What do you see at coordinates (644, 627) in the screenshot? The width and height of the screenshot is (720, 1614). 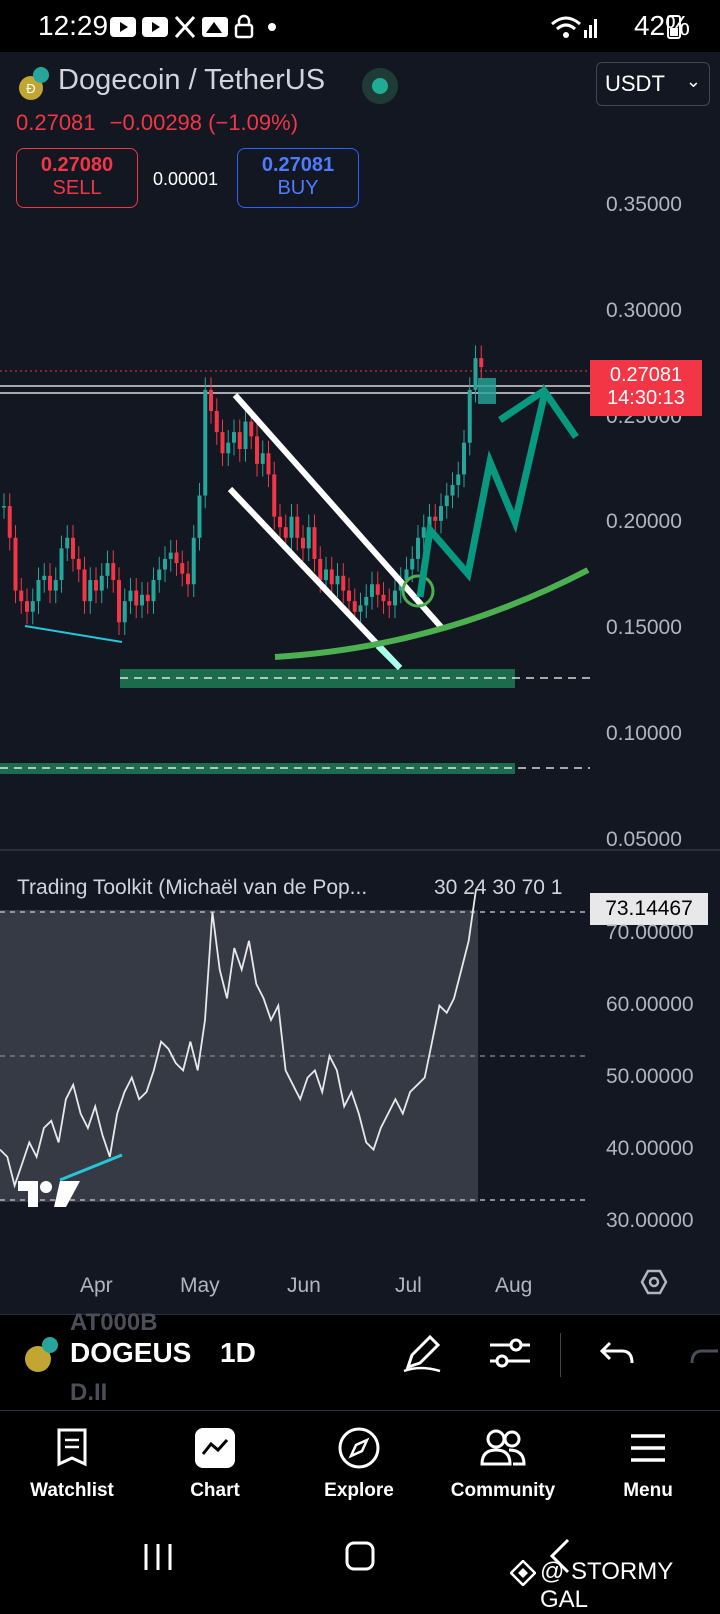 I see `price-tick: 0.15000` at bounding box center [644, 627].